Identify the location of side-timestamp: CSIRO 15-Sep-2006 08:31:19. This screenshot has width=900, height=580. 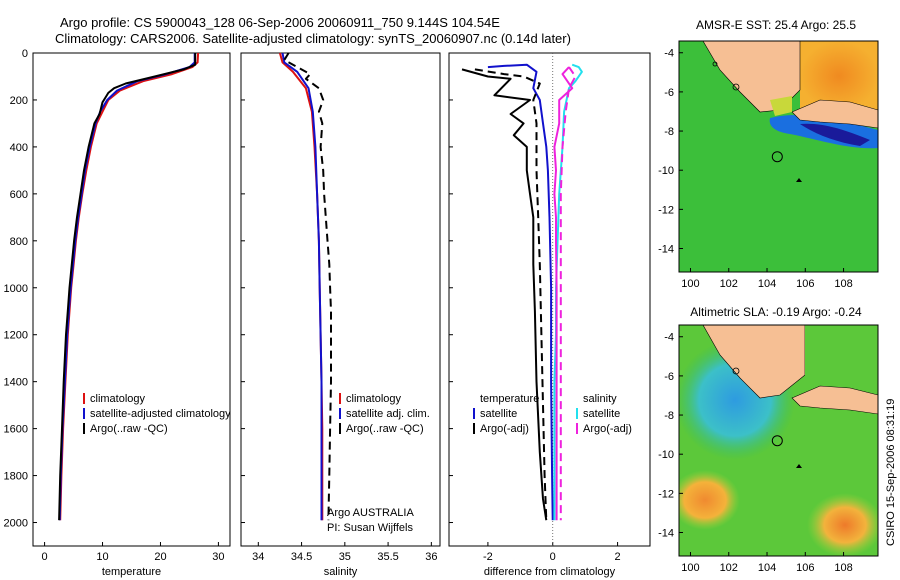
(891, 472).